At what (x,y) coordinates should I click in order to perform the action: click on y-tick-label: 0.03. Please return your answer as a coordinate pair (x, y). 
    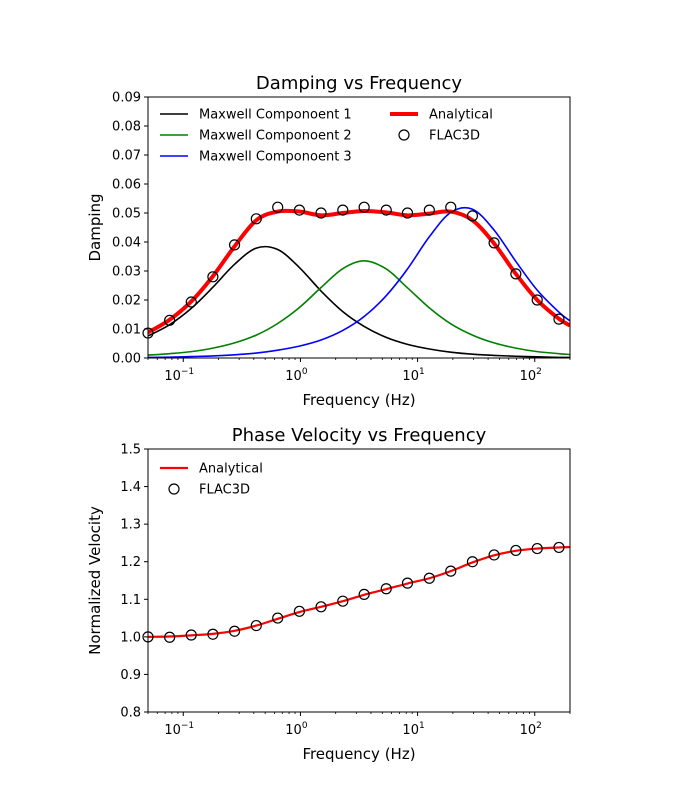
    Looking at the image, I should click on (126, 272).